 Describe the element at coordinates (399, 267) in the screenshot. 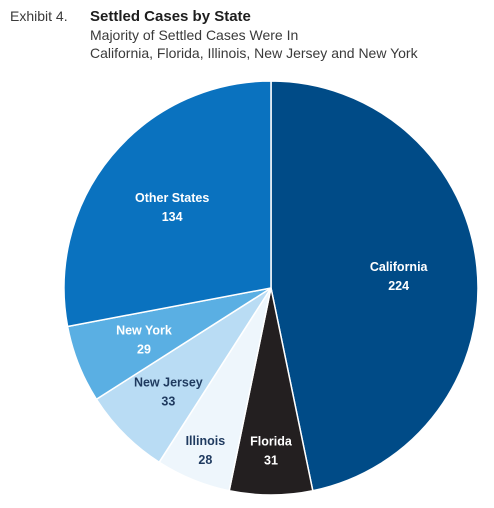

I see `slice-label-california: California` at that location.